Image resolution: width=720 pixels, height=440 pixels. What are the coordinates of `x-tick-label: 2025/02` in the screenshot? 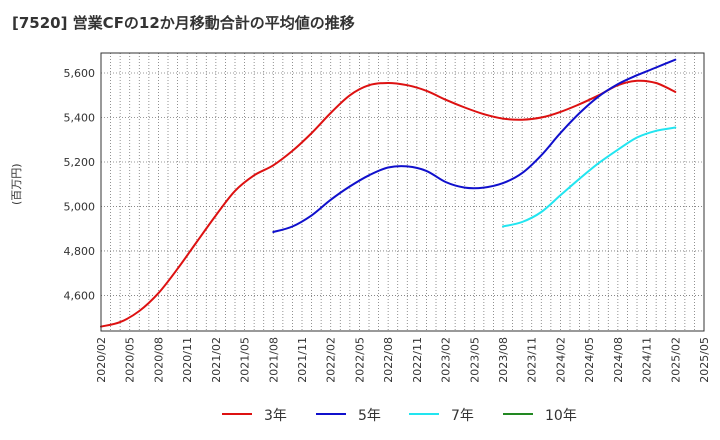 It's located at (675, 360).